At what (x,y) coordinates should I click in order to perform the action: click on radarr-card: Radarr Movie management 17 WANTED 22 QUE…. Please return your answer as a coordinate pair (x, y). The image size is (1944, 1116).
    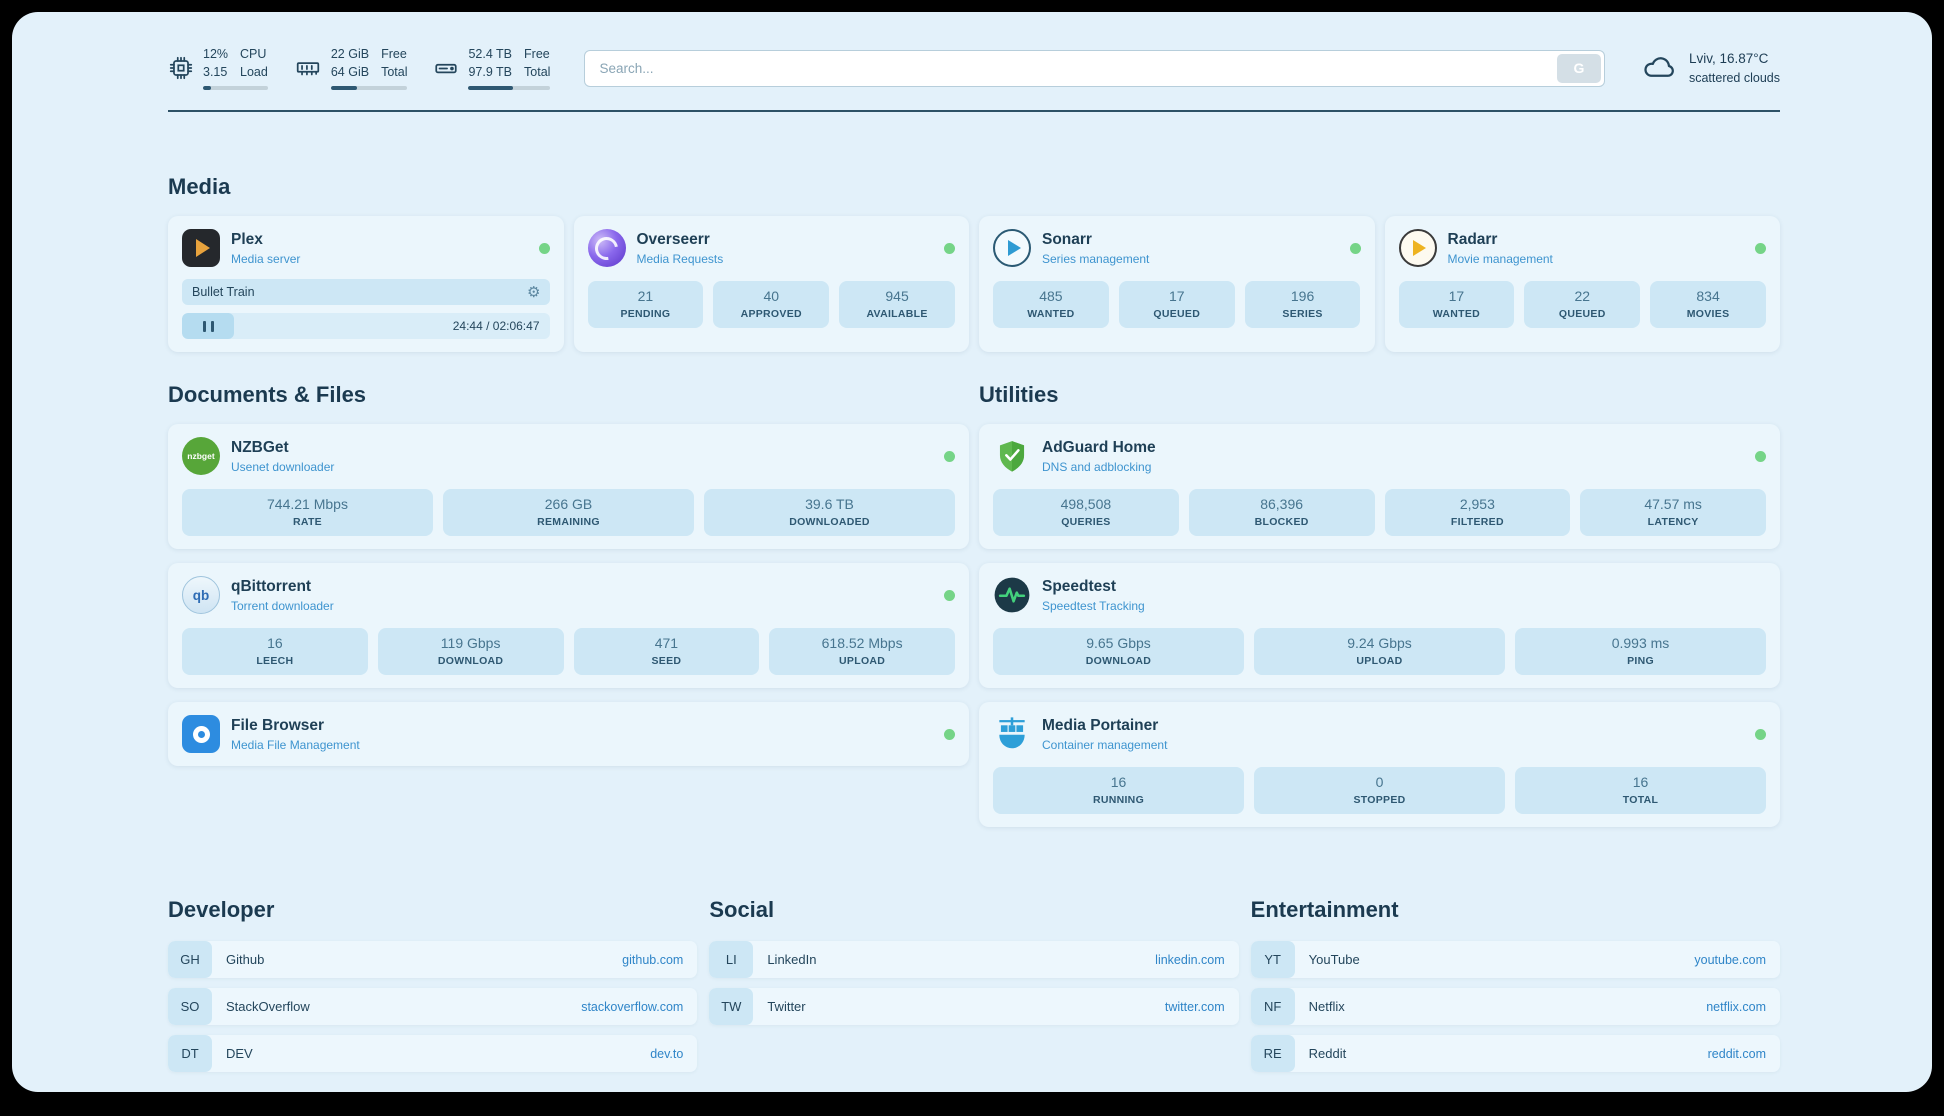
    Looking at the image, I should click on (1582, 284).